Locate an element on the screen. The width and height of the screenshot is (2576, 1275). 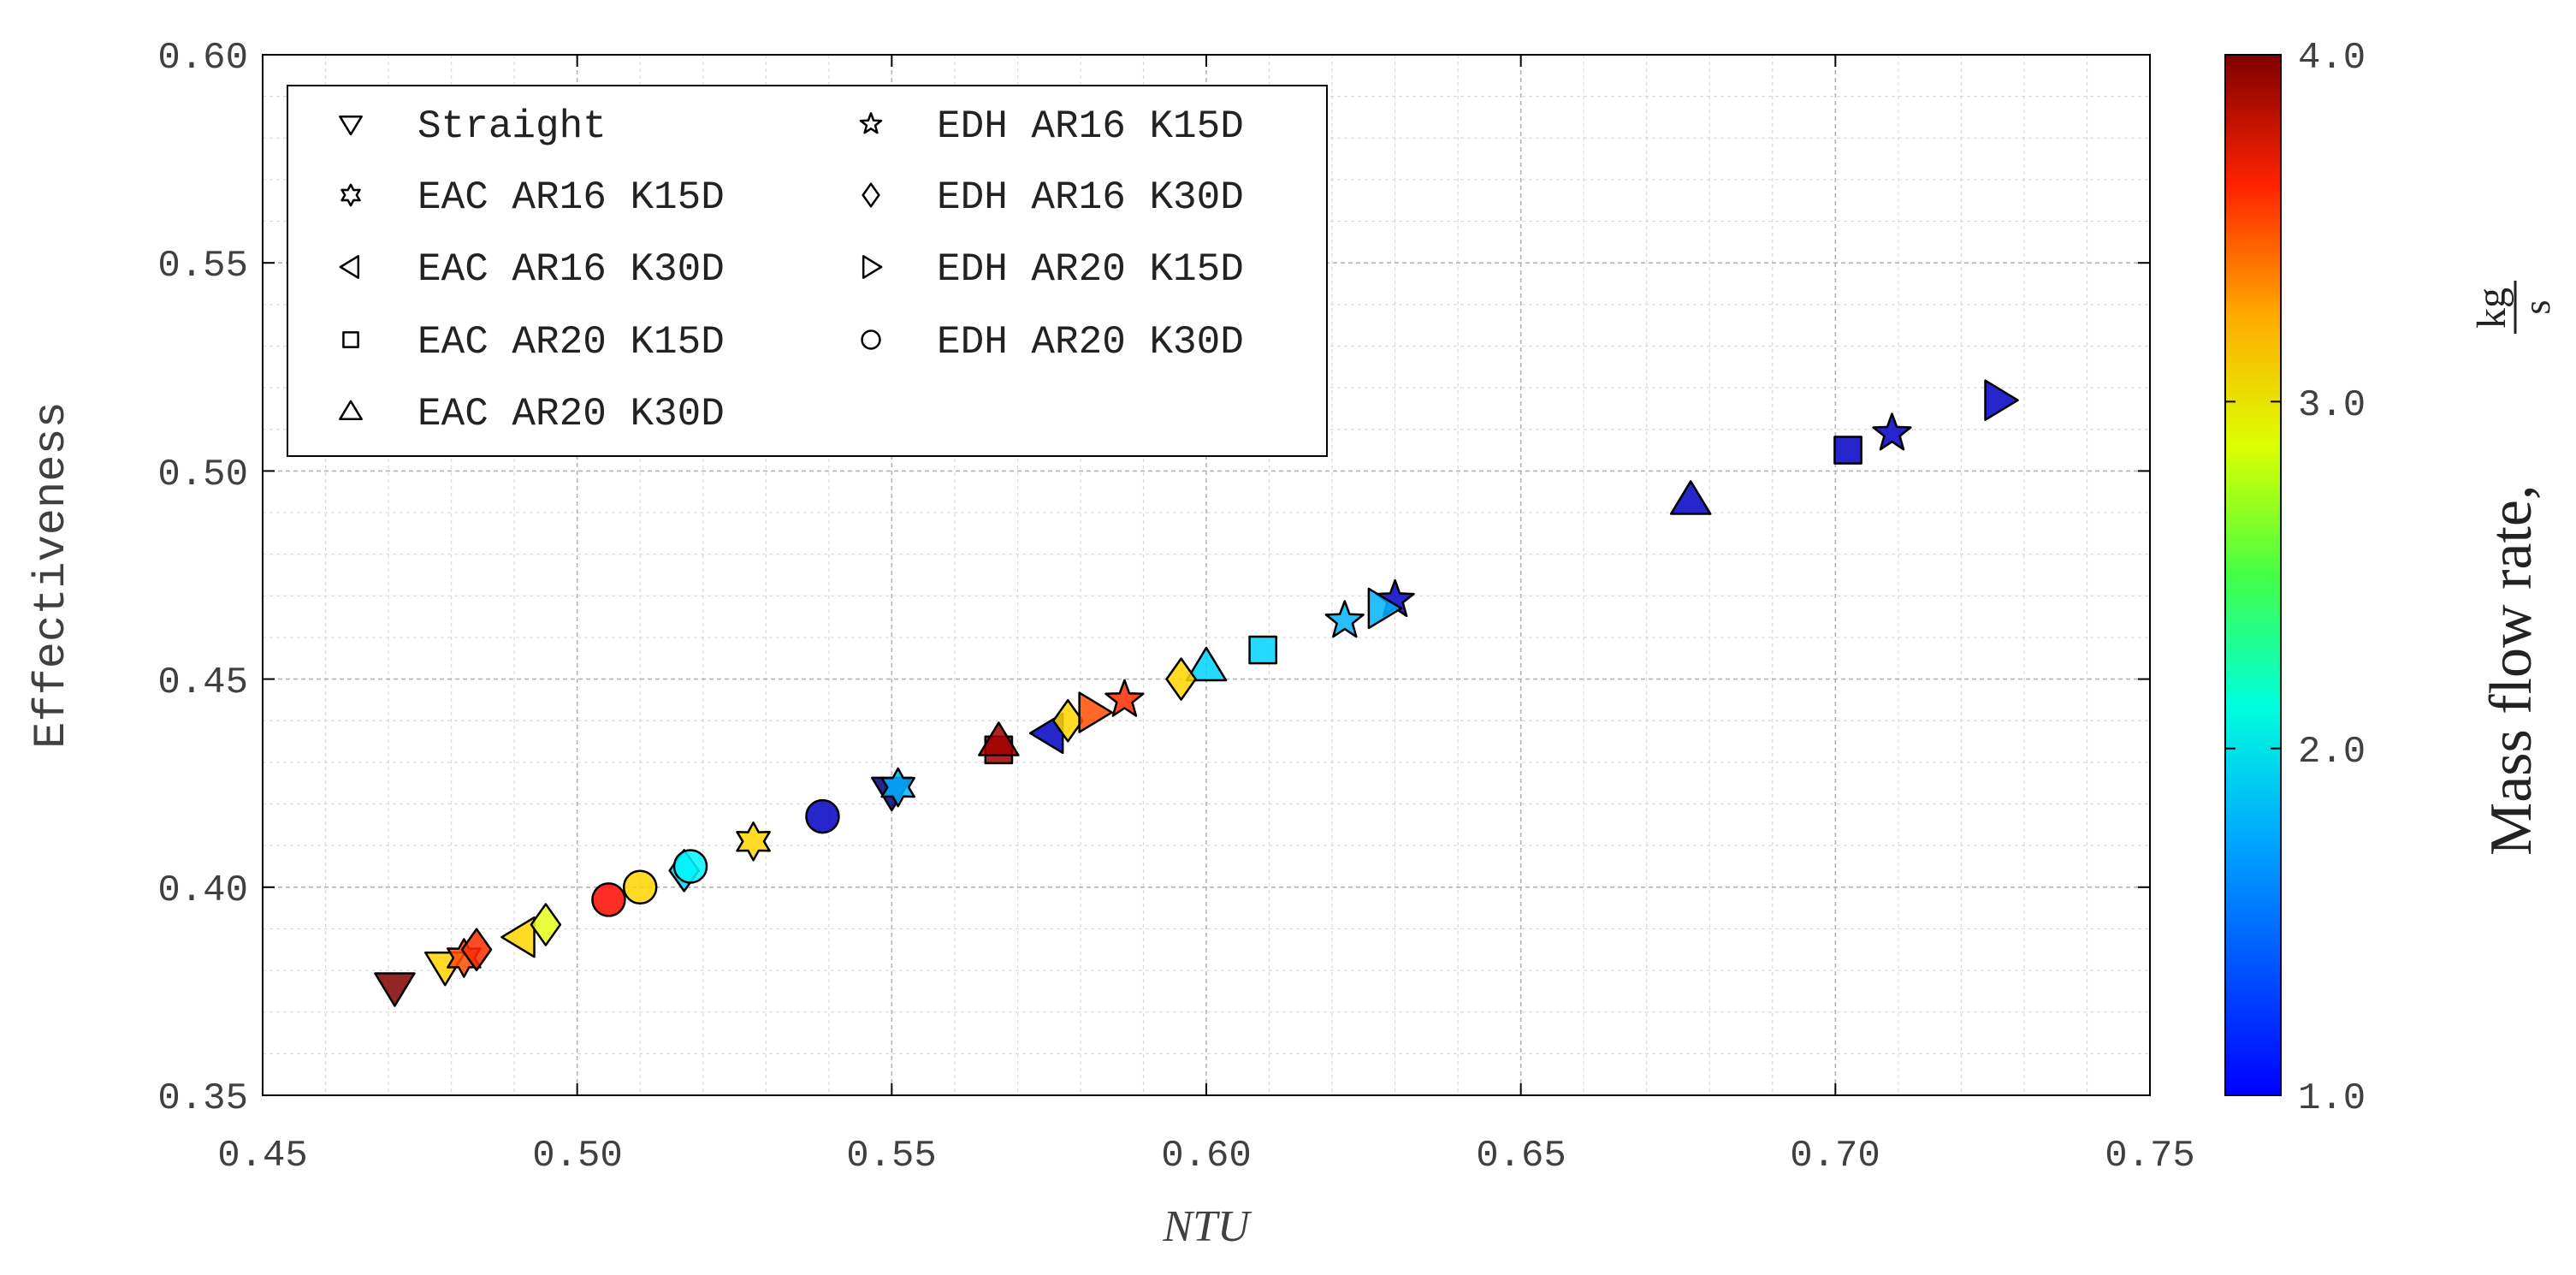
x-tick-label: 0.55 is located at coordinates (891, 1156).